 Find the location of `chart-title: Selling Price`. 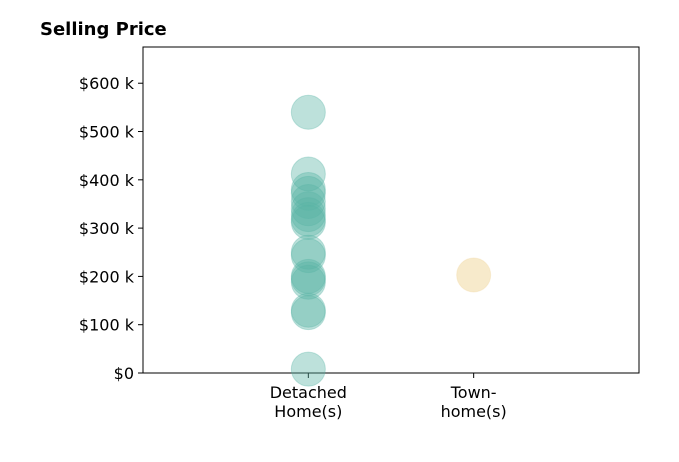

chart-title: Selling Price is located at coordinates (103, 29).